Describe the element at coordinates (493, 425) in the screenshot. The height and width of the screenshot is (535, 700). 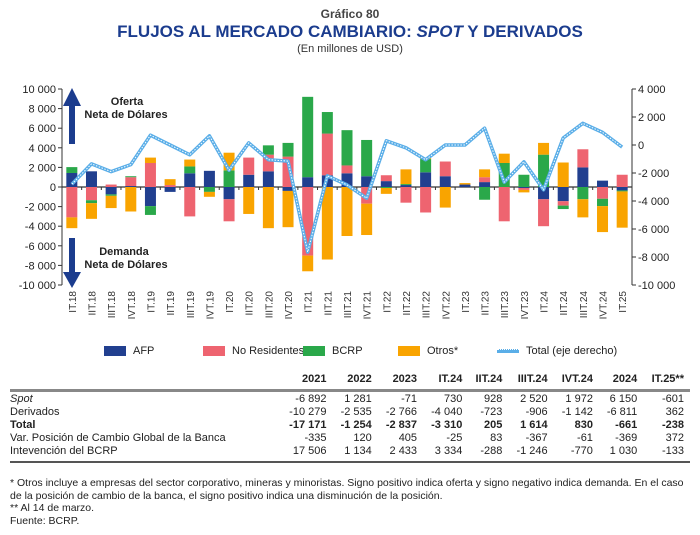
I see `table-cell: 205` at that location.